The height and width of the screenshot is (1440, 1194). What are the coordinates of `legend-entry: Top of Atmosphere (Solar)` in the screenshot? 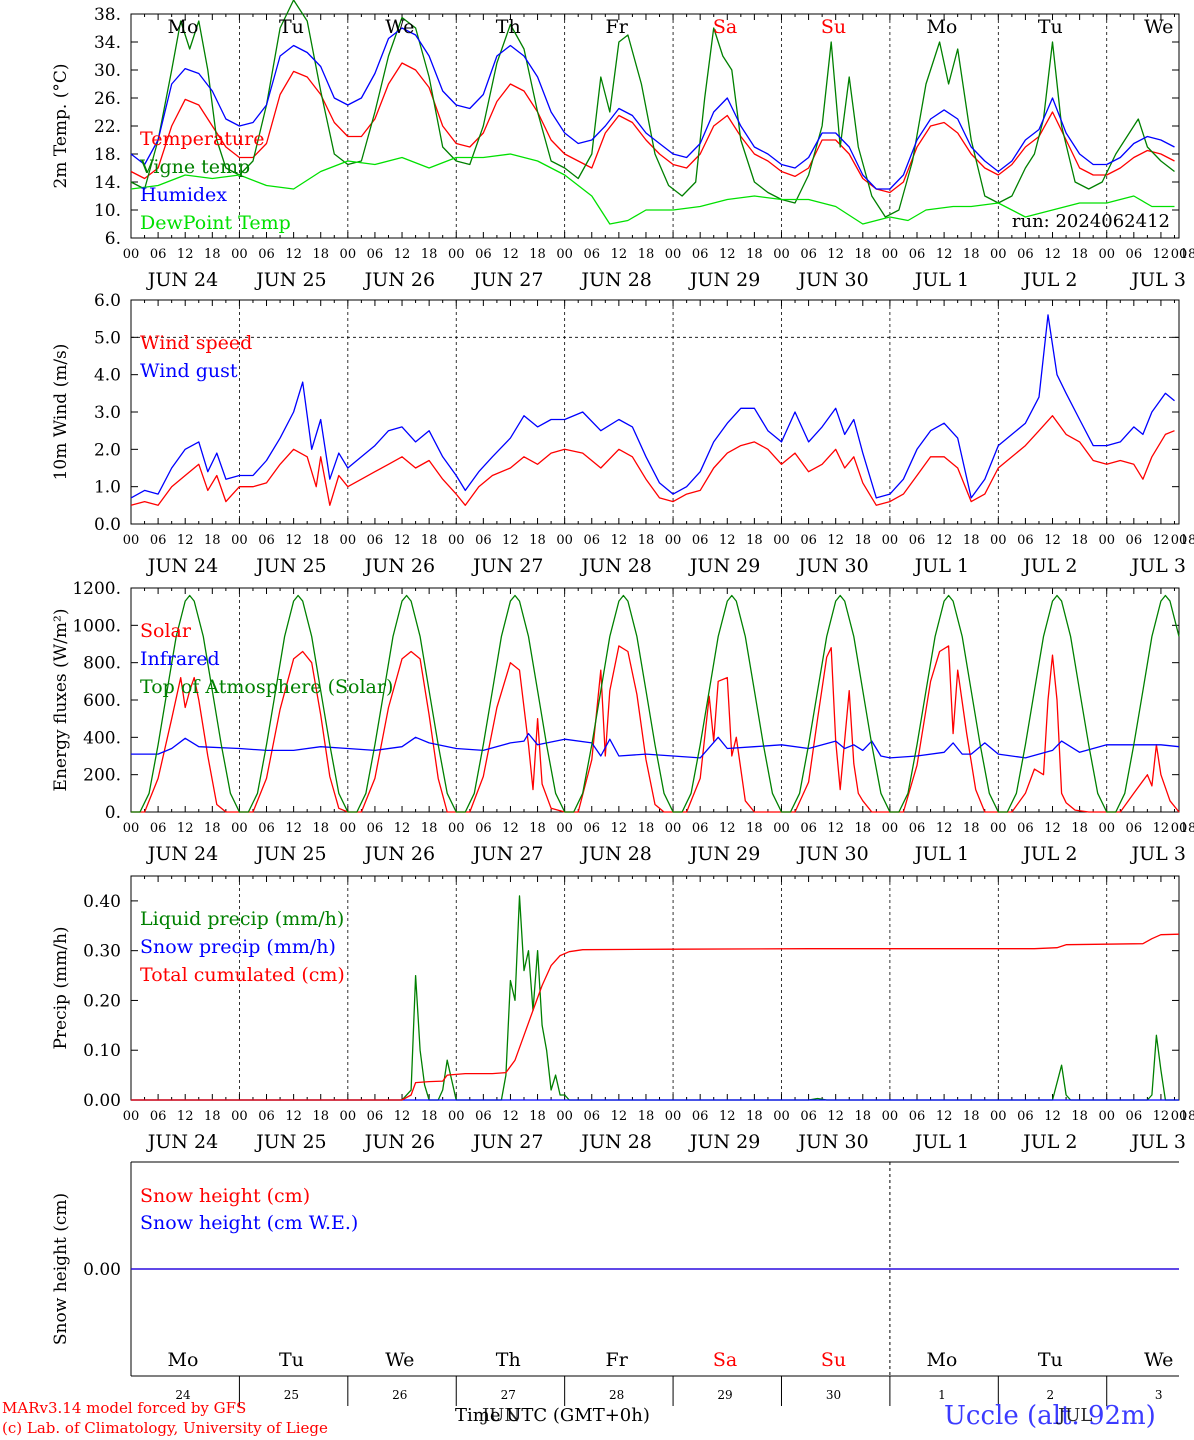 It's located at (266, 687).